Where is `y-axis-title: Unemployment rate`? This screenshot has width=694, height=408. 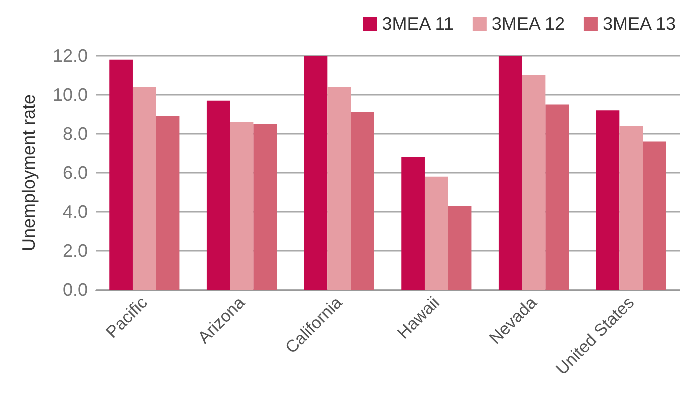
y-axis-title: Unemployment rate is located at coordinates (29, 173).